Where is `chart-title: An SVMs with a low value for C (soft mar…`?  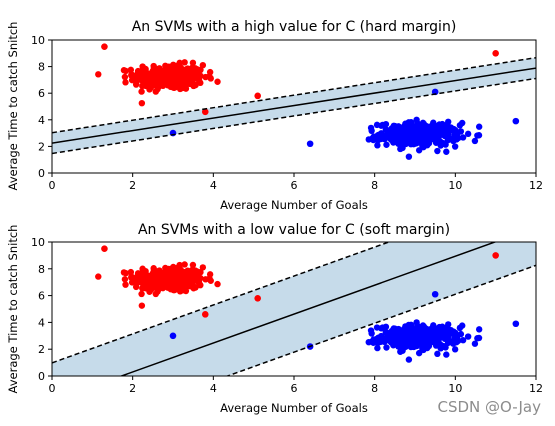
chart-title: An SVMs with a low value for C (soft mar… is located at coordinates (294, 230).